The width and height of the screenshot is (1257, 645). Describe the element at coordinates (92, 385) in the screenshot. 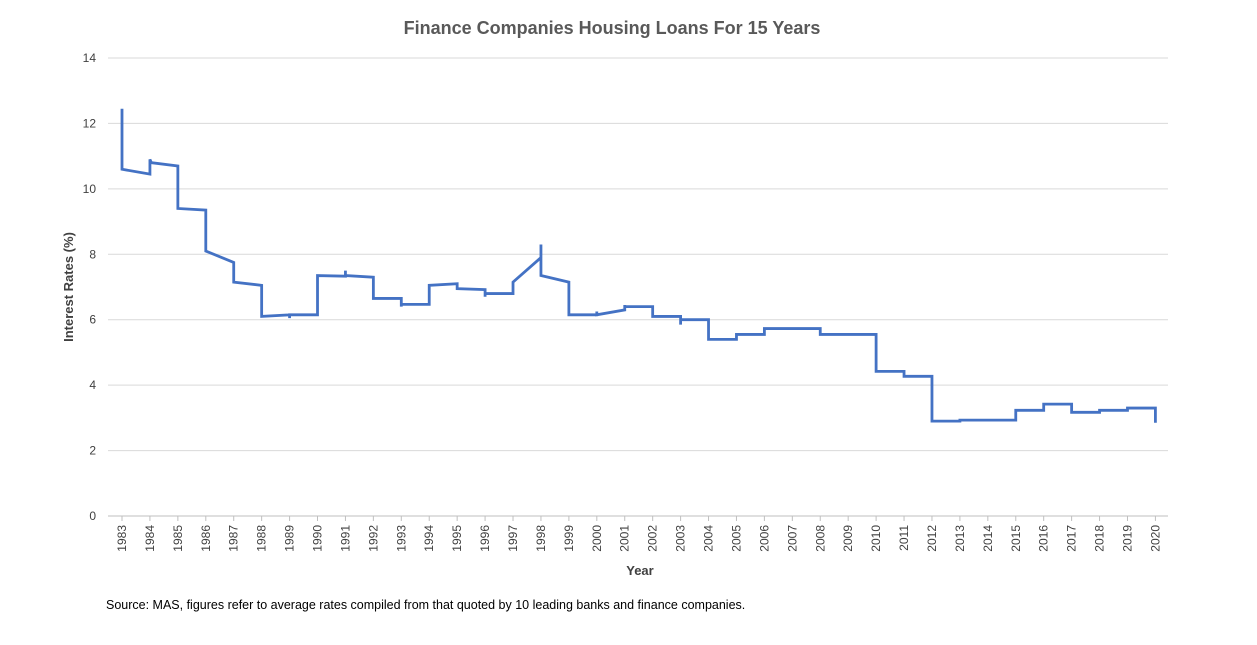

I see `y-tick-label: 4` at that location.